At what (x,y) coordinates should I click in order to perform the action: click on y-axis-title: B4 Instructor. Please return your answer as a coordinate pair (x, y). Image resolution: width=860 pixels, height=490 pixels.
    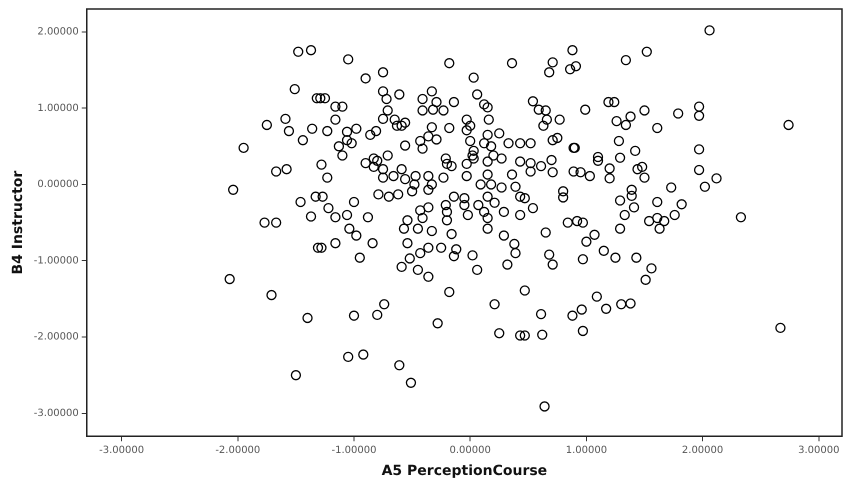
    Looking at the image, I should click on (18, 222).